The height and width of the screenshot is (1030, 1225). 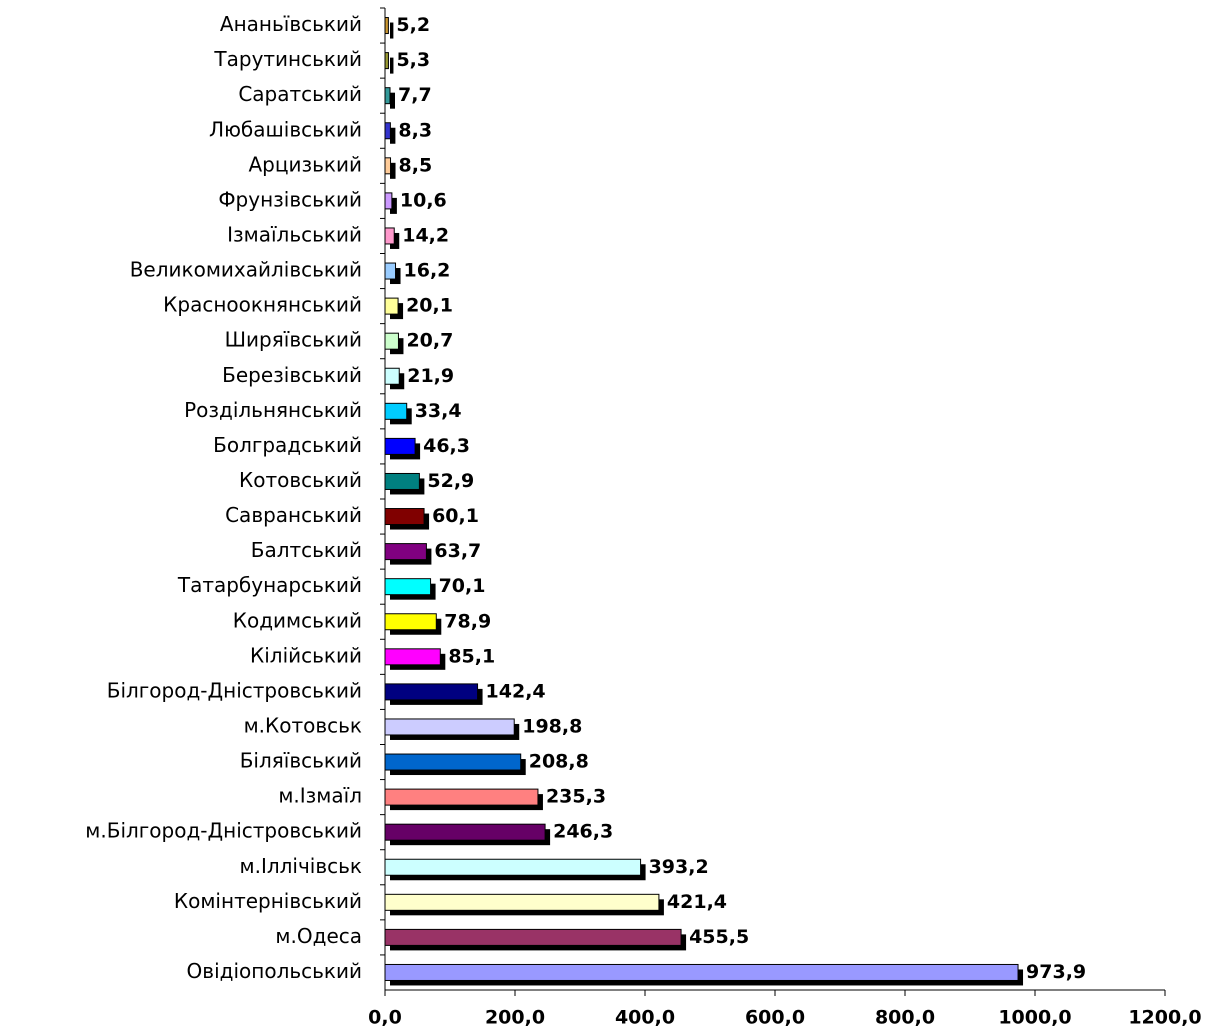 What do you see at coordinates (318, 936) in the screenshot?
I see `category-label: м.Одеса` at bounding box center [318, 936].